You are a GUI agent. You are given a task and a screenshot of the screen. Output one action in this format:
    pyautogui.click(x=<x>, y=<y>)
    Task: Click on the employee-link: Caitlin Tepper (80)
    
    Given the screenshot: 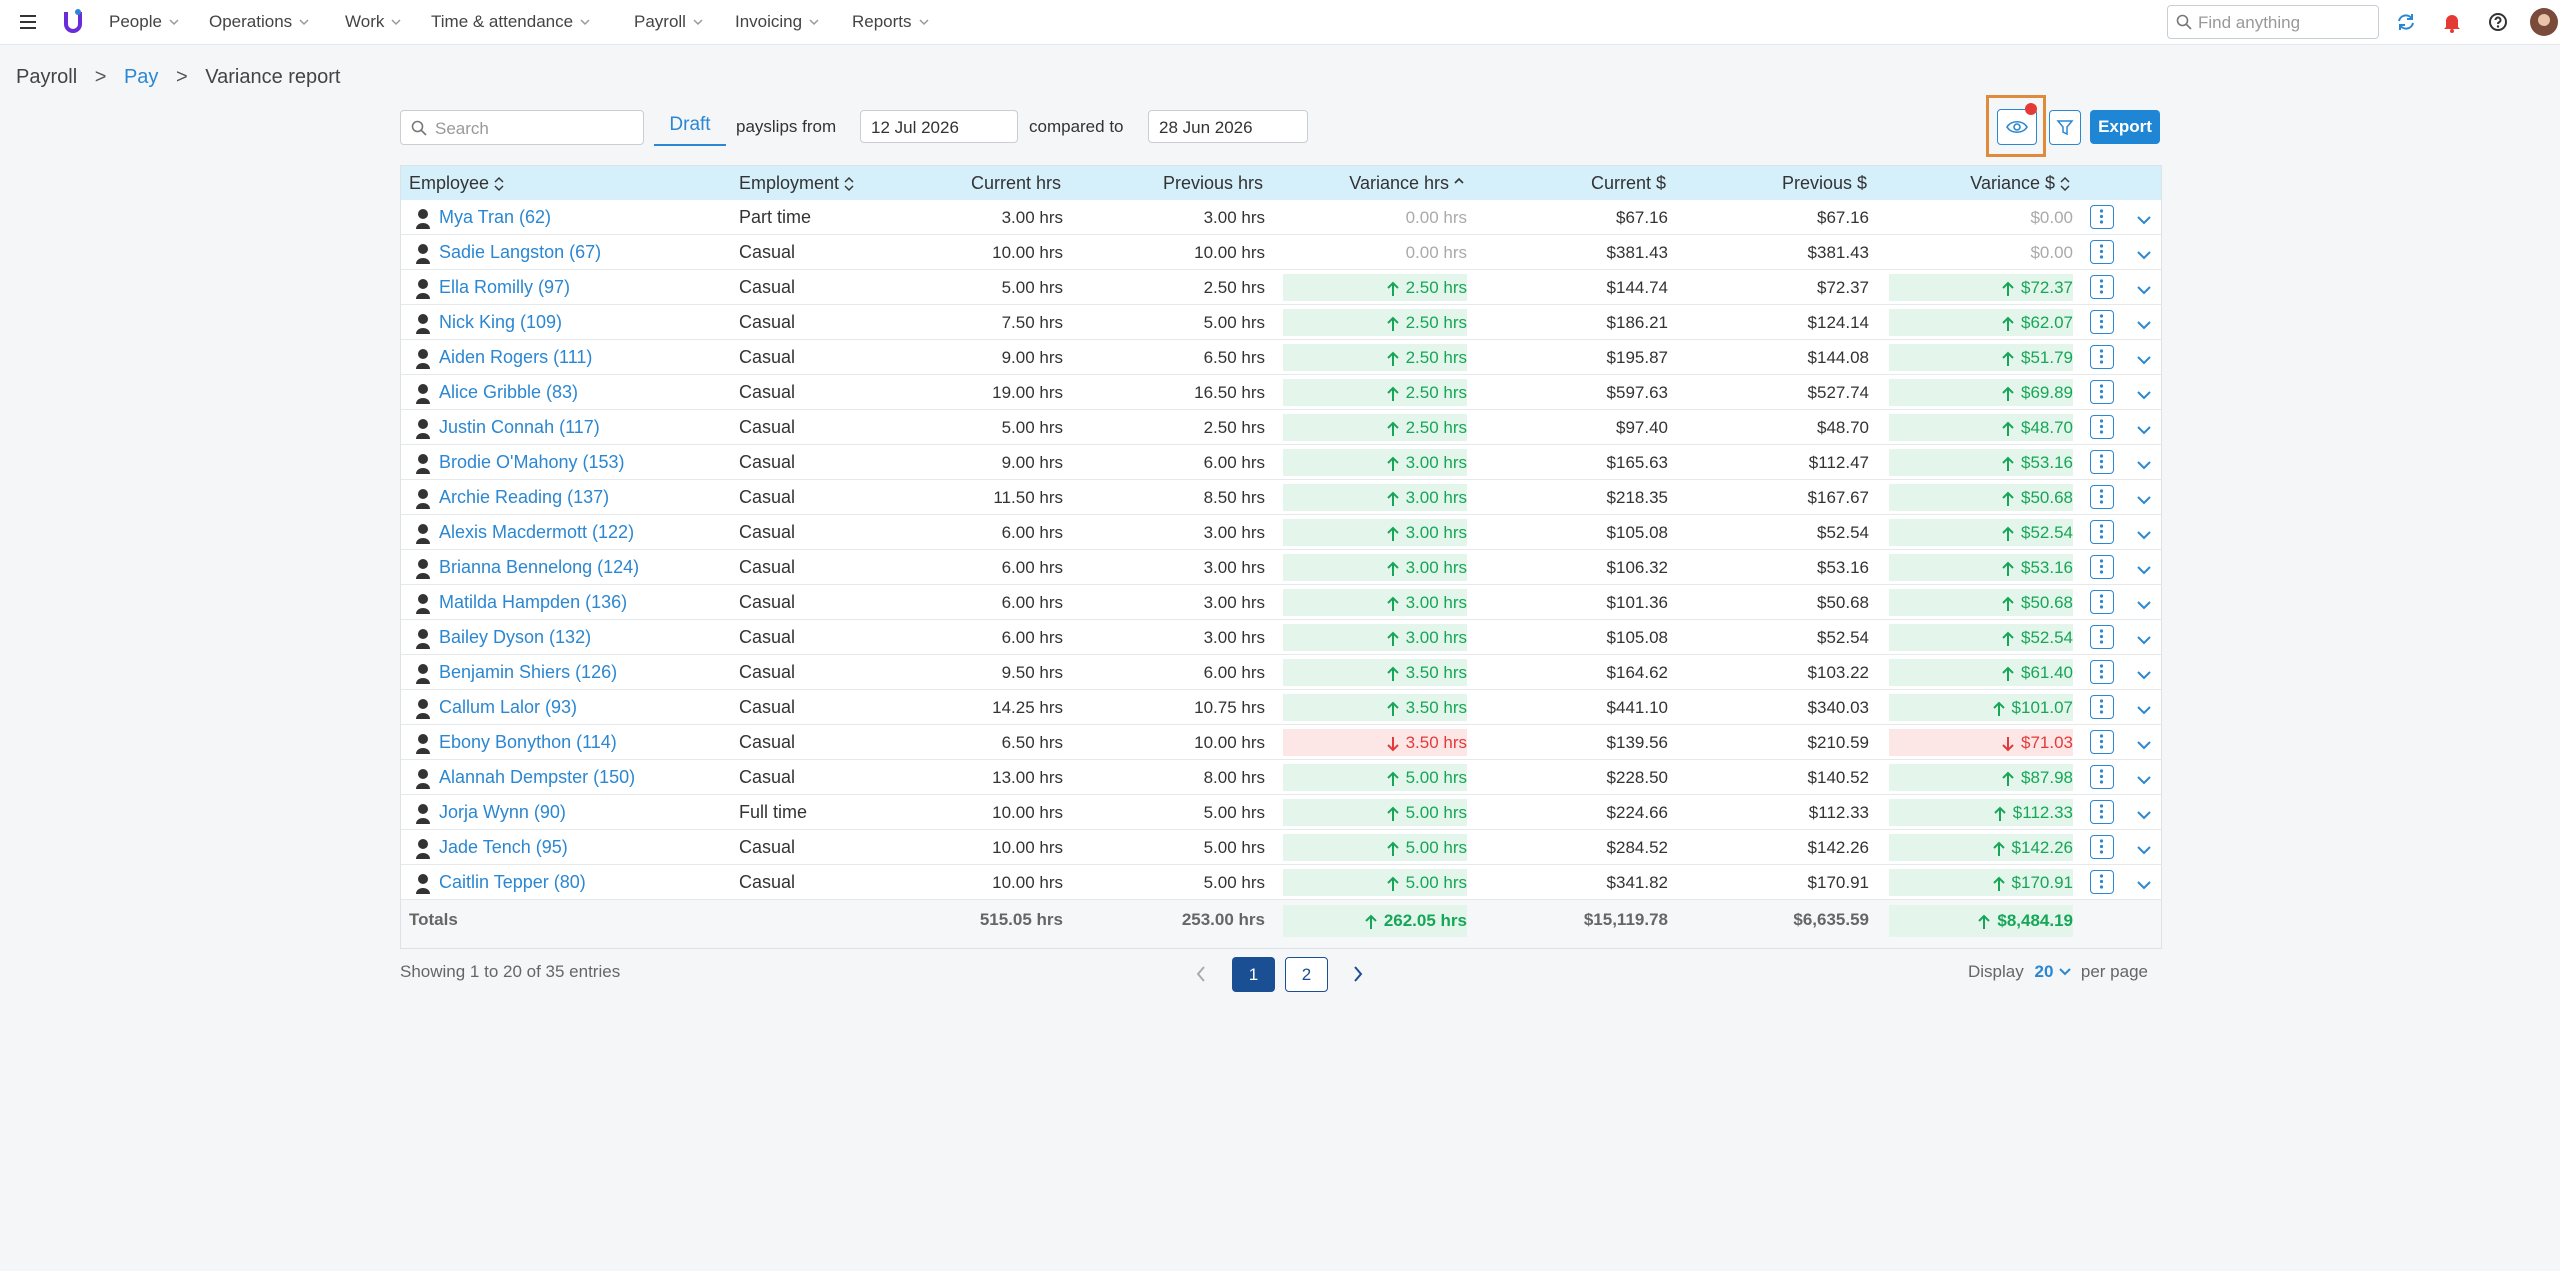 What is the action you would take?
    pyautogui.click(x=512, y=882)
    